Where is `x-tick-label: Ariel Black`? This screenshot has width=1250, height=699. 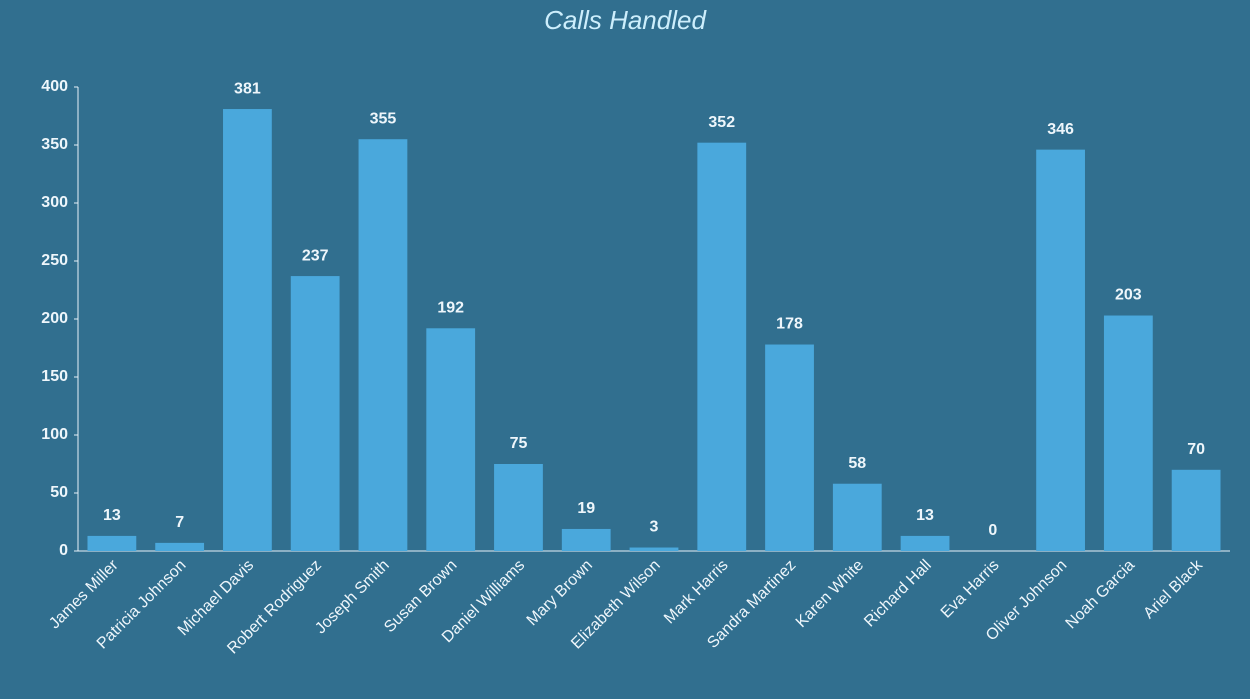 x-tick-label: Ariel Black is located at coordinates (1173, 589).